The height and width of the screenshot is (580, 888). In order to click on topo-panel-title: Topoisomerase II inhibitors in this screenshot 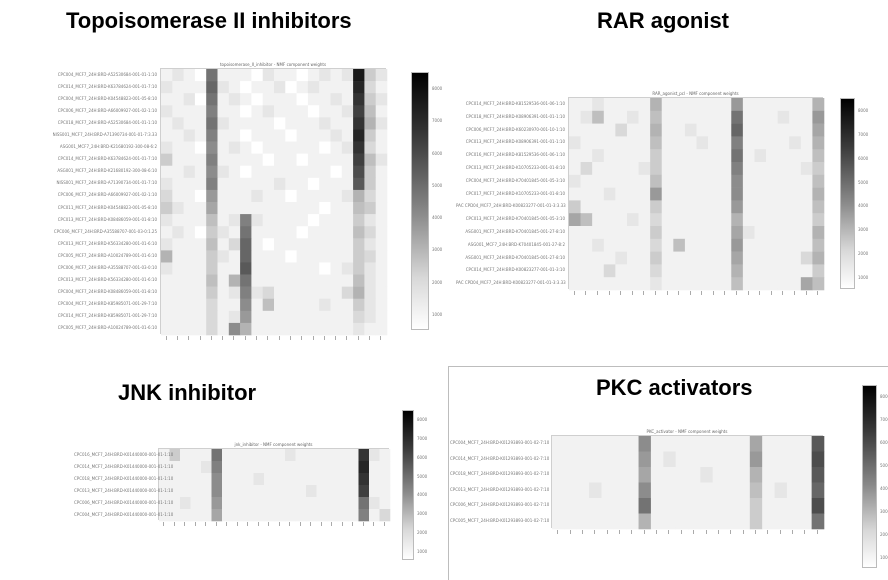, I will do `click(209, 20)`.